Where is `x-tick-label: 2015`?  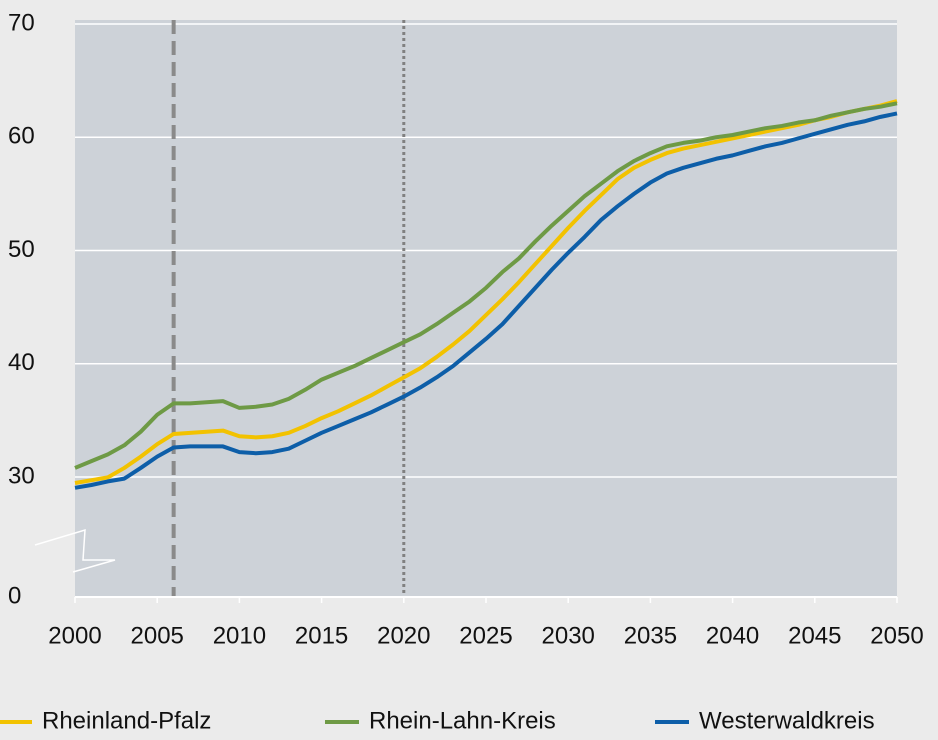 x-tick-label: 2015 is located at coordinates (321, 635).